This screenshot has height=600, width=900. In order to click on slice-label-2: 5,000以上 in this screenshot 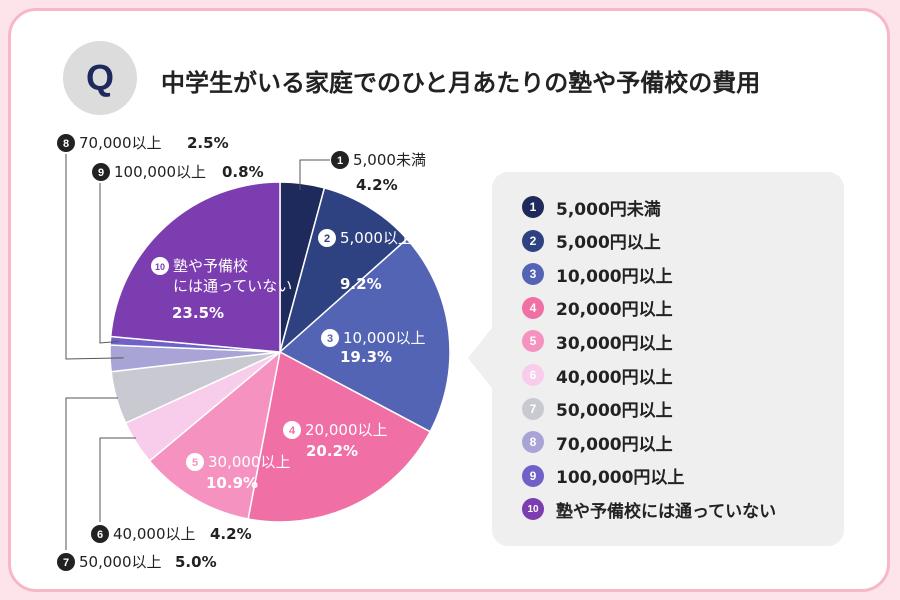, I will do `click(376, 238)`.